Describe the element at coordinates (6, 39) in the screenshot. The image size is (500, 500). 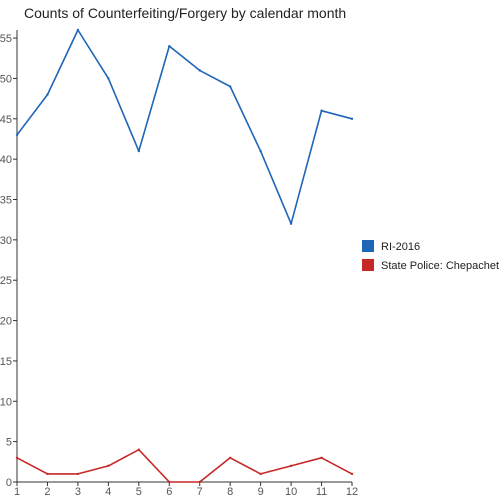
I see `y-tick-label: 55` at that location.